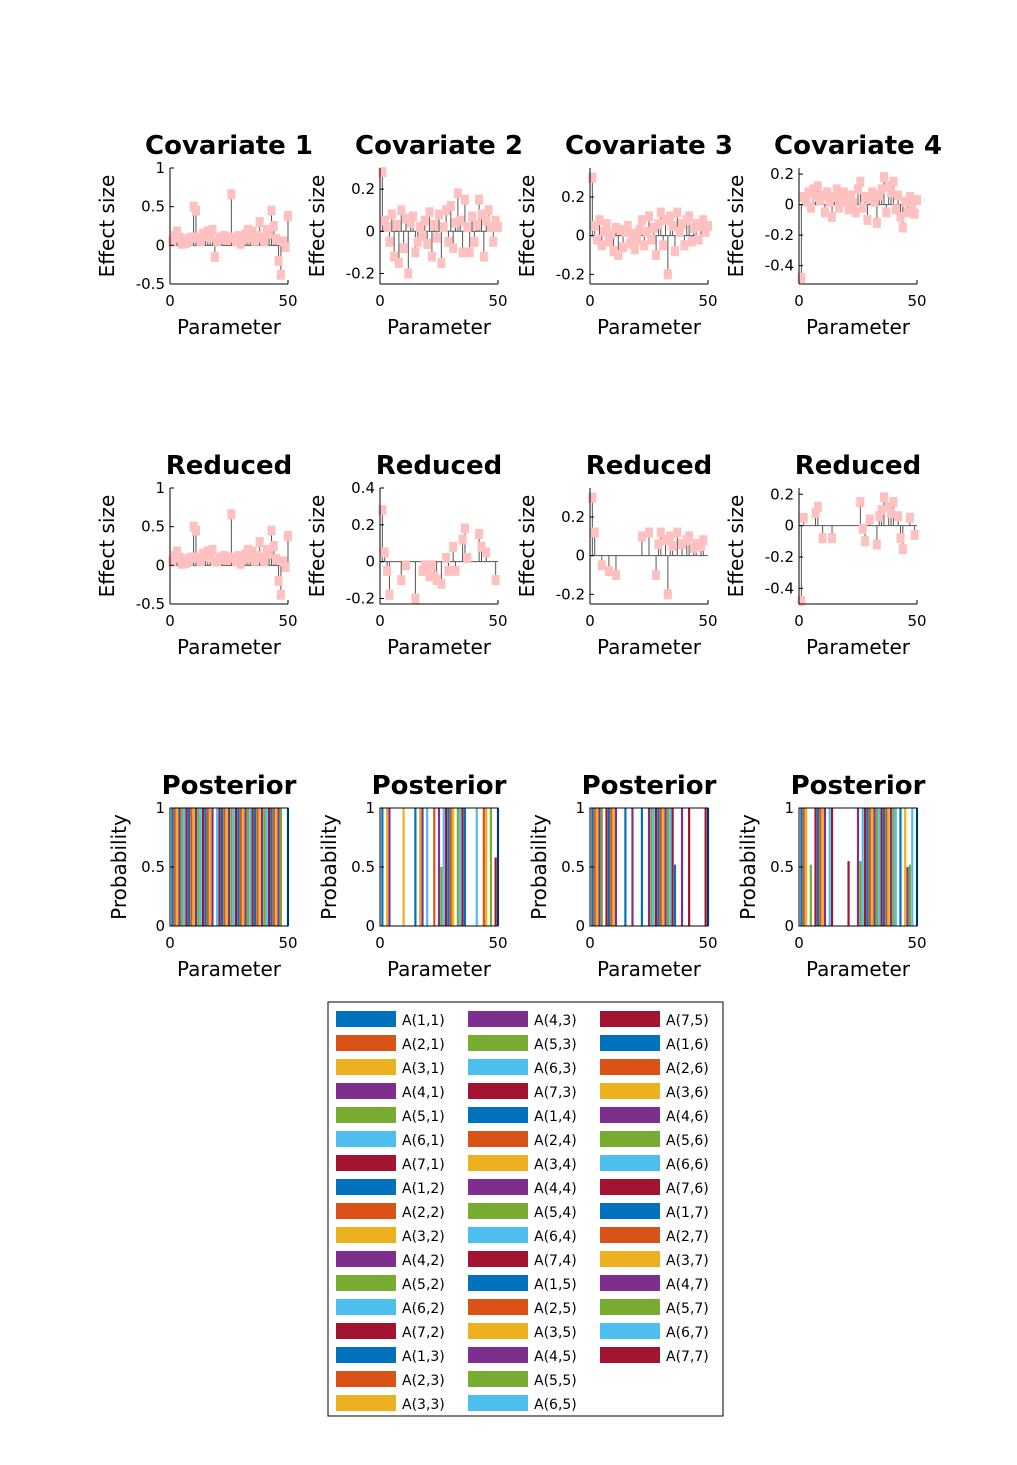 This screenshot has height=1465, width=1017. I want to click on legend-label: A(4,3), so click(555, 1021).